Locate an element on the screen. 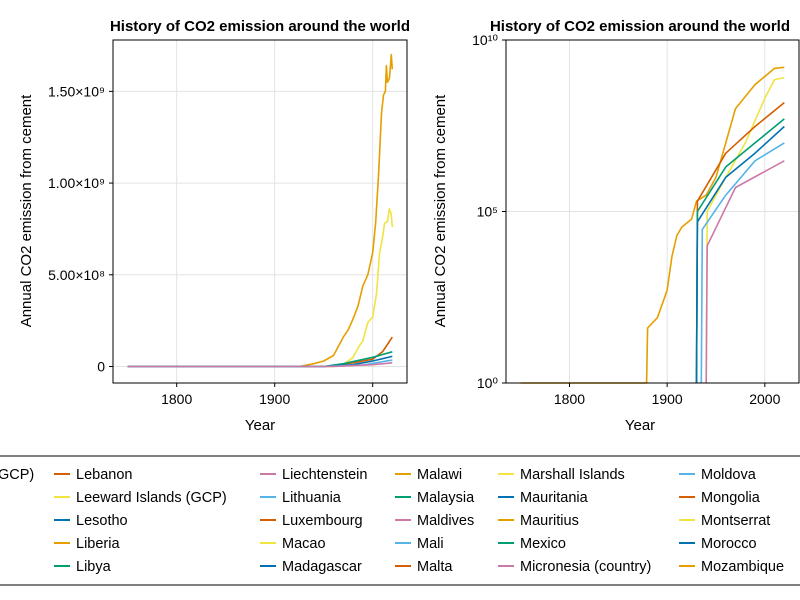 The image size is (800, 600). legend-entry-label: Libya is located at coordinates (94, 567).